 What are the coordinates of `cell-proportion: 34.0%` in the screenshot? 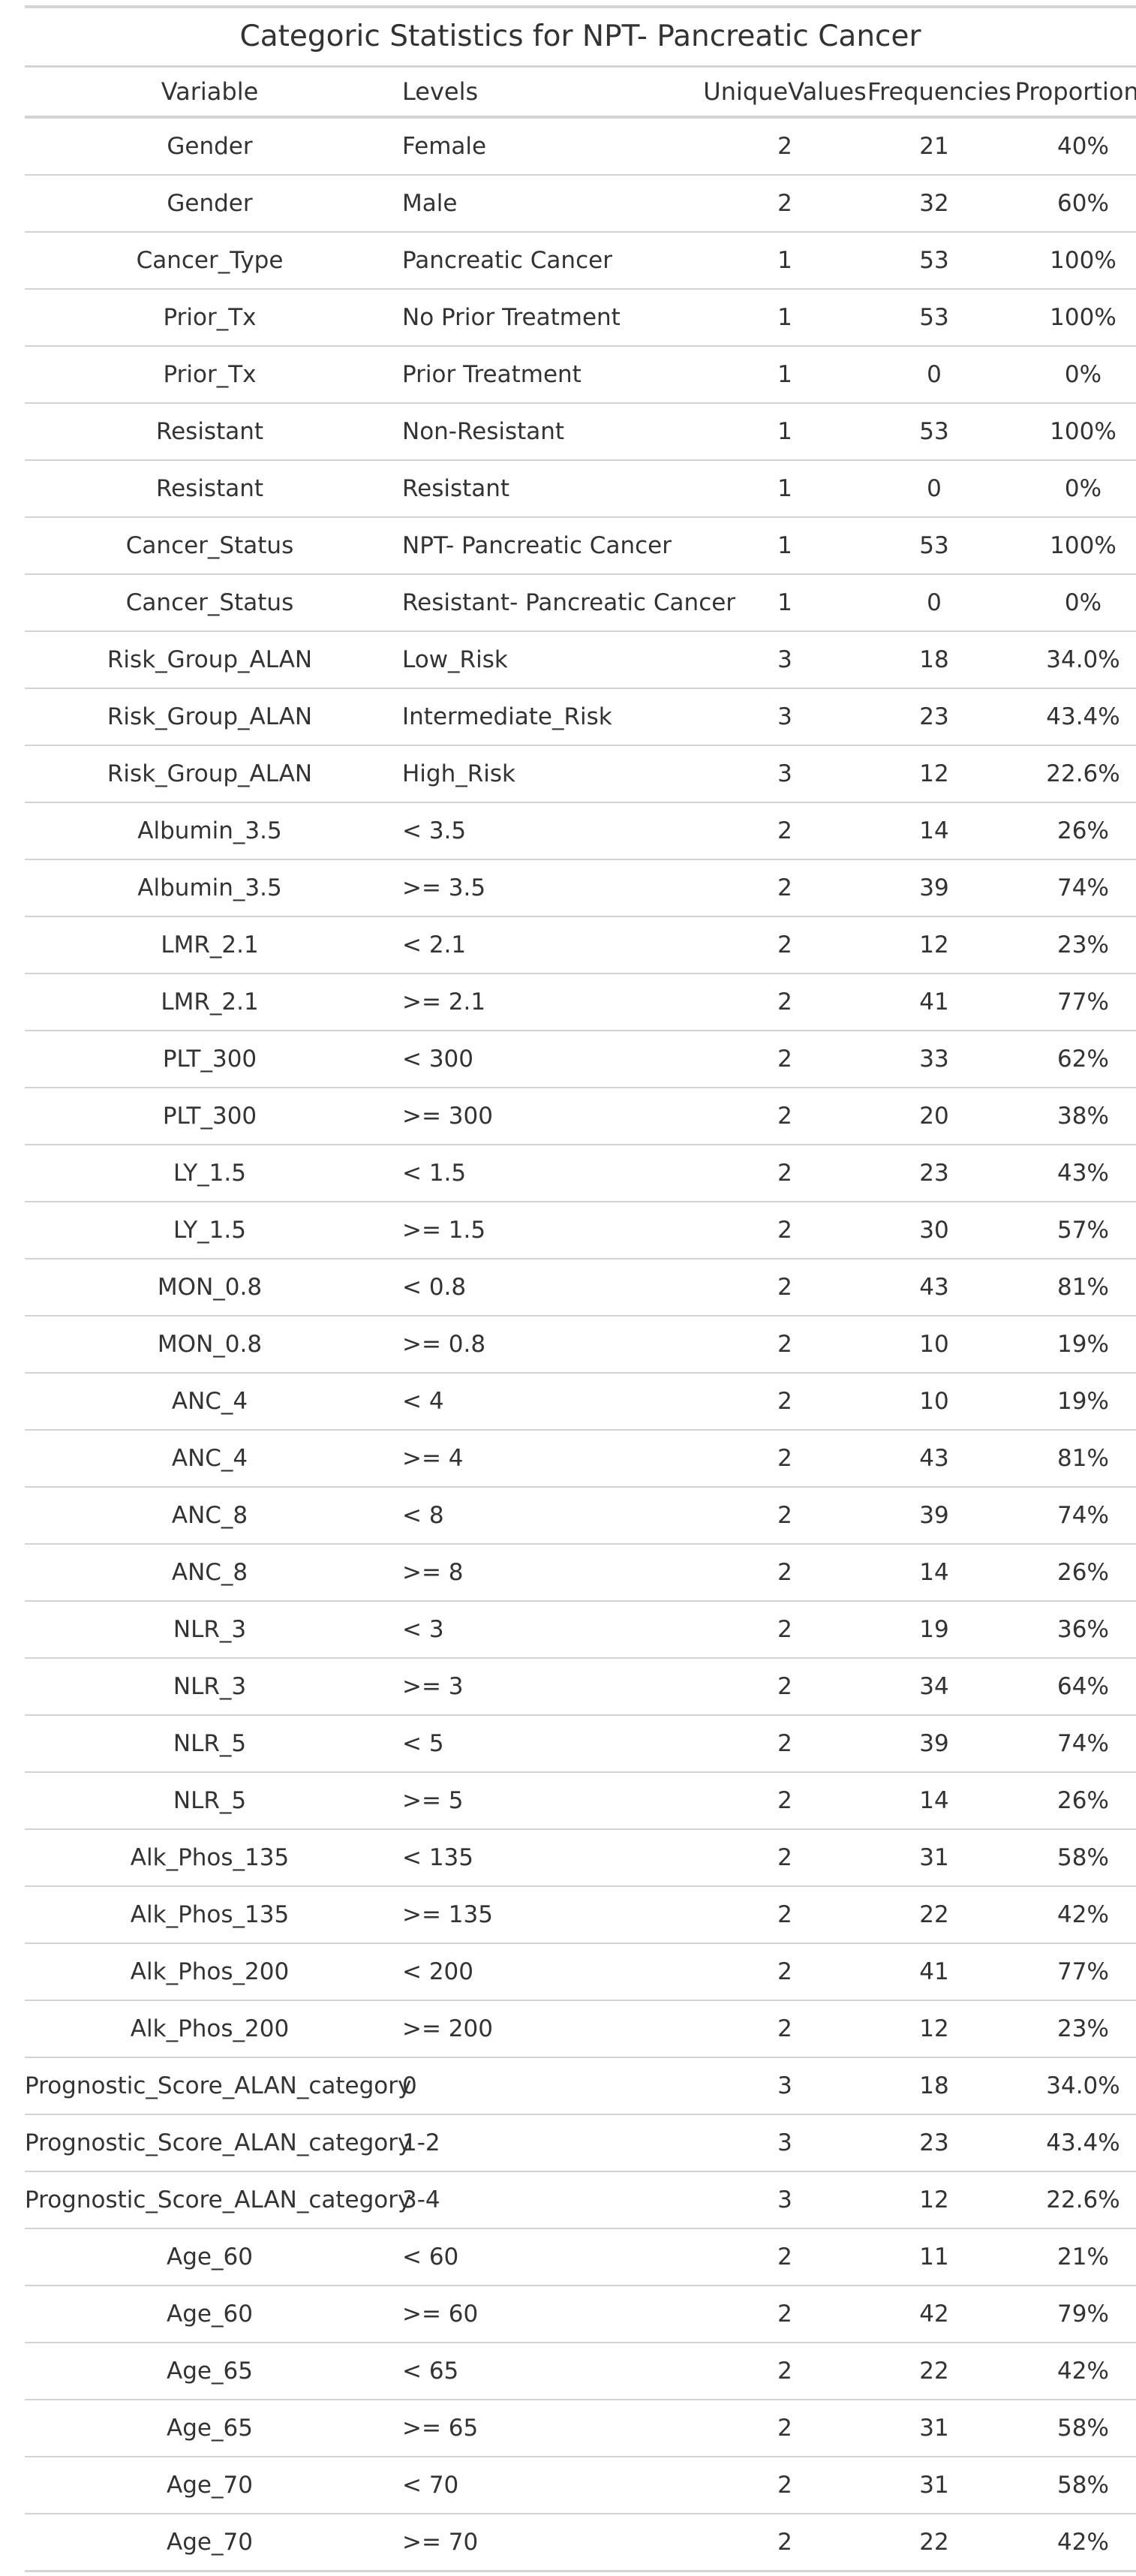 It's located at (1068, 659).